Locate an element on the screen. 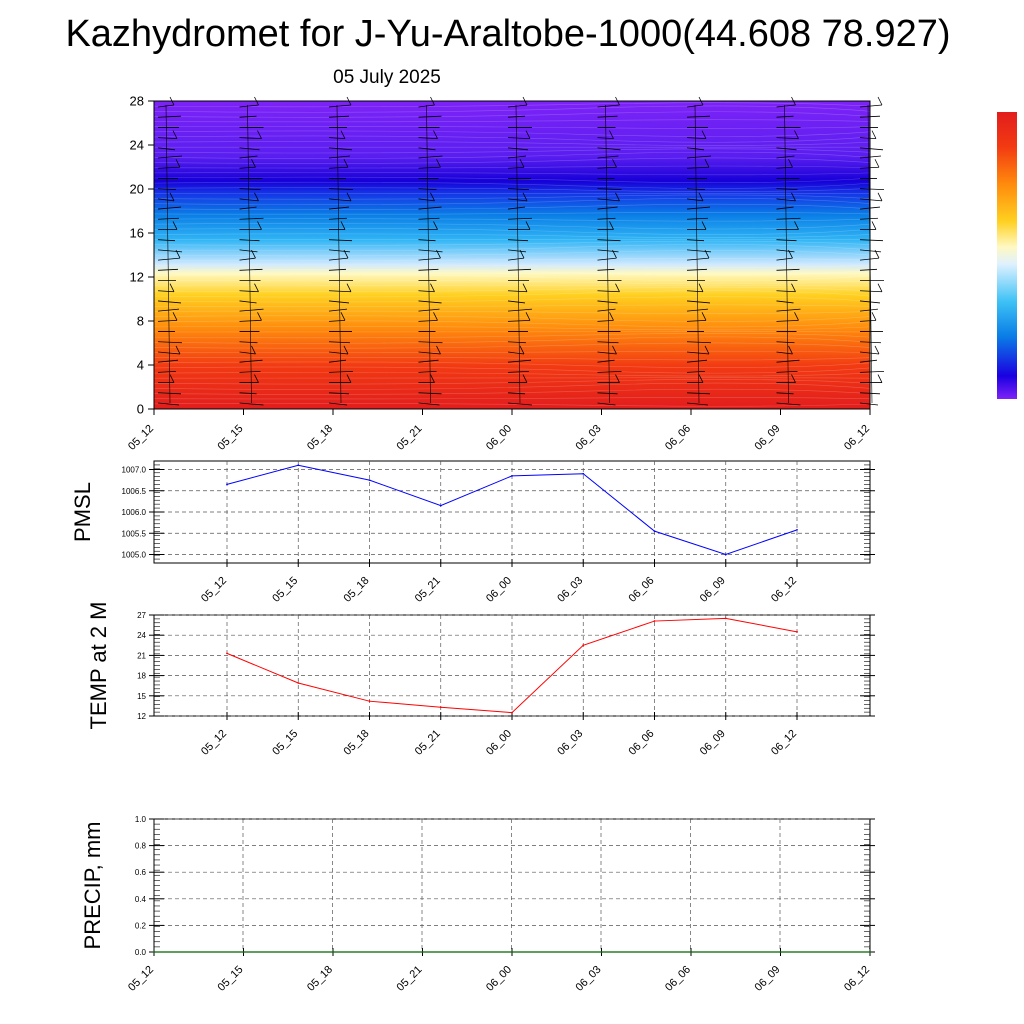 The height and width of the screenshot is (1024, 1024). y-tick-label: 0.2 is located at coordinates (141, 925).